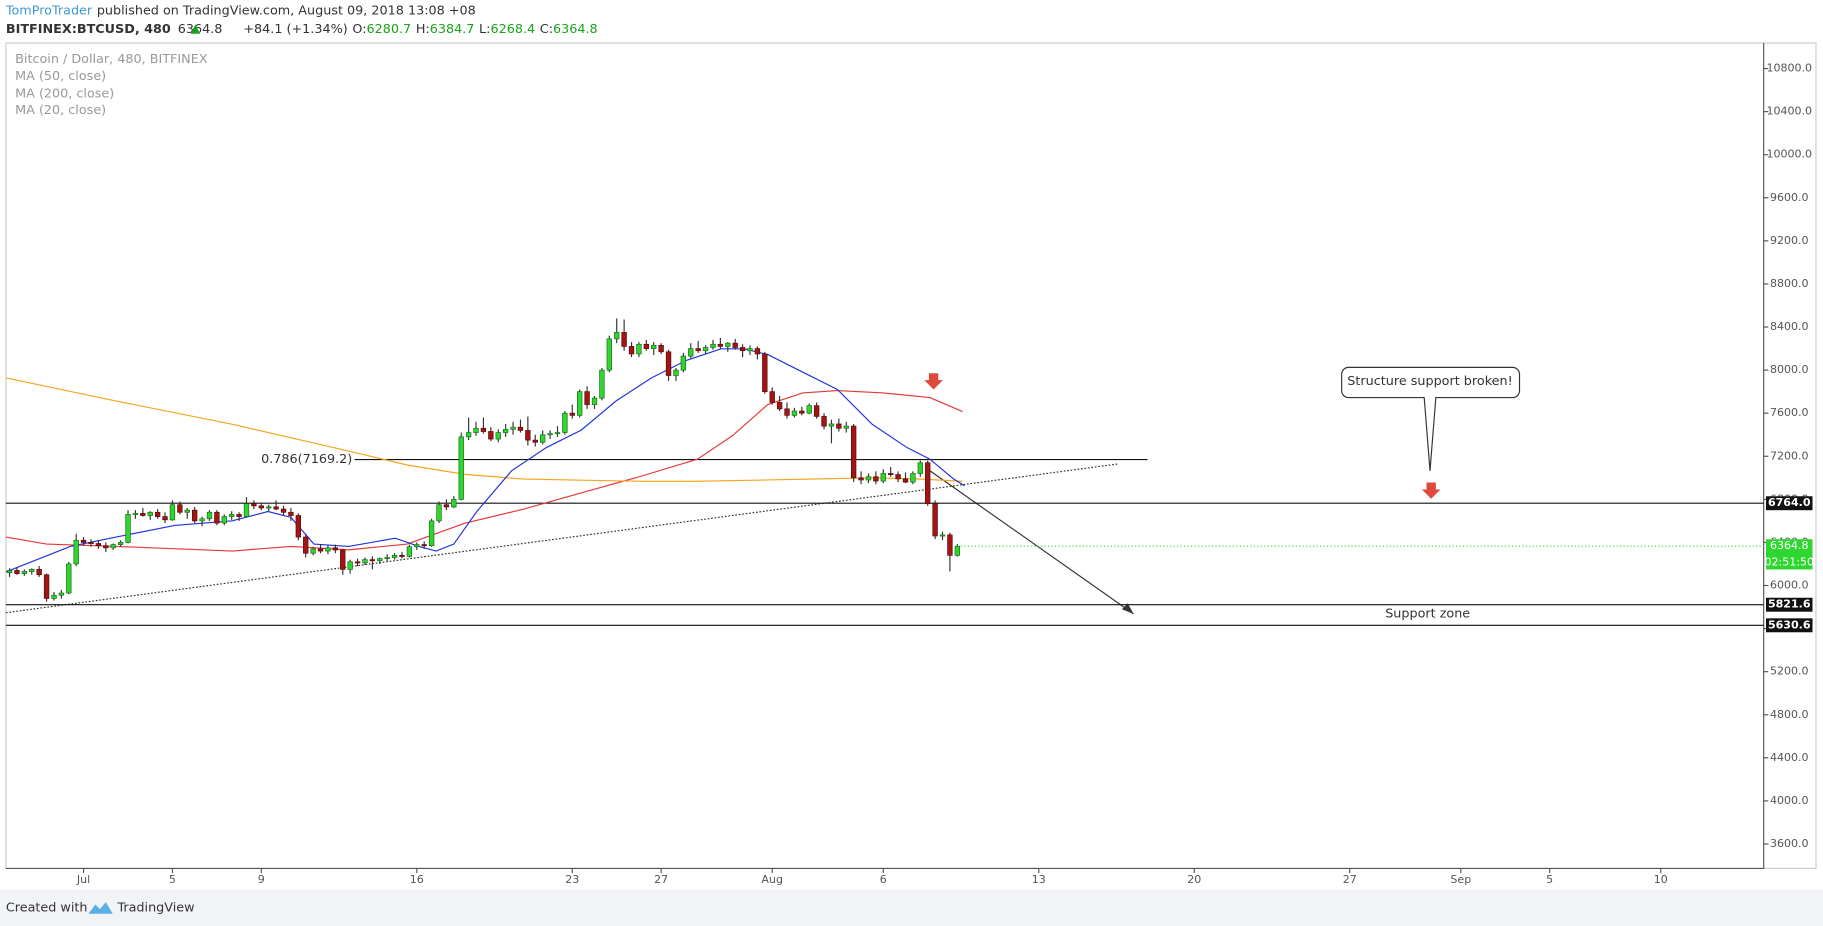 The height and width of the screenshot is (926, 1823). Describe the element at coordinates (546, 29) in the screenshot. I see `ohlc-3-key: C:` at that location.